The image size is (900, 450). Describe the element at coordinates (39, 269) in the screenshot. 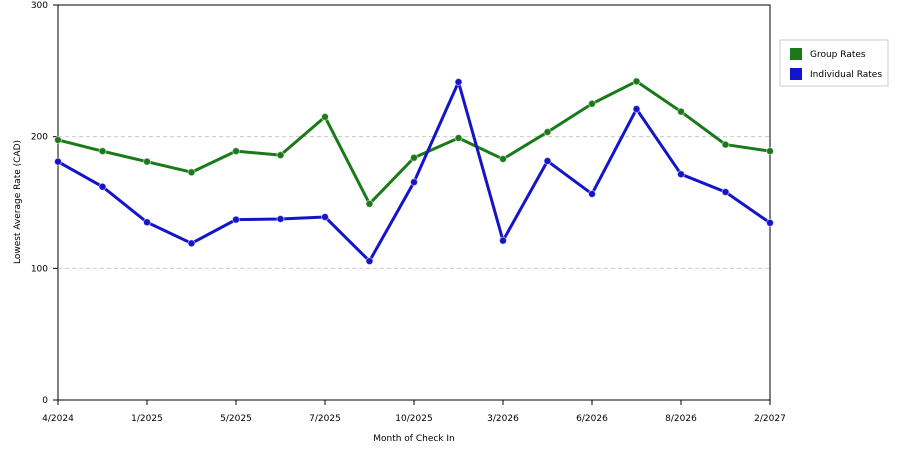

I see `y-tick-label: 100` at that location.